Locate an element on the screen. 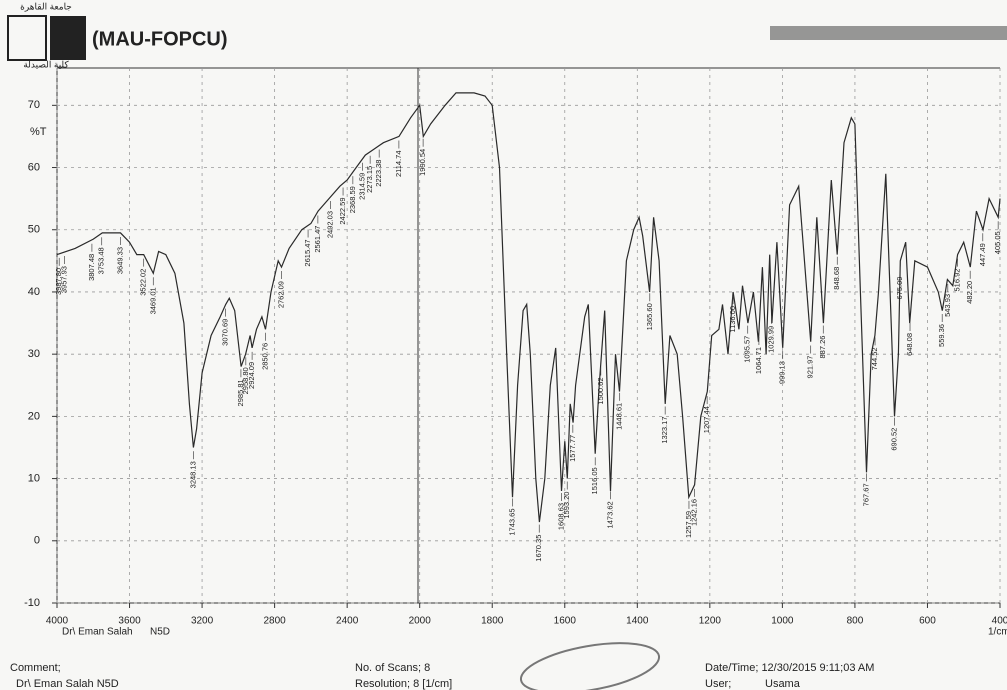 Image resolution: width=1007 pixels, height=690 pixels. scan-noise is located at coordinates (888, 33).